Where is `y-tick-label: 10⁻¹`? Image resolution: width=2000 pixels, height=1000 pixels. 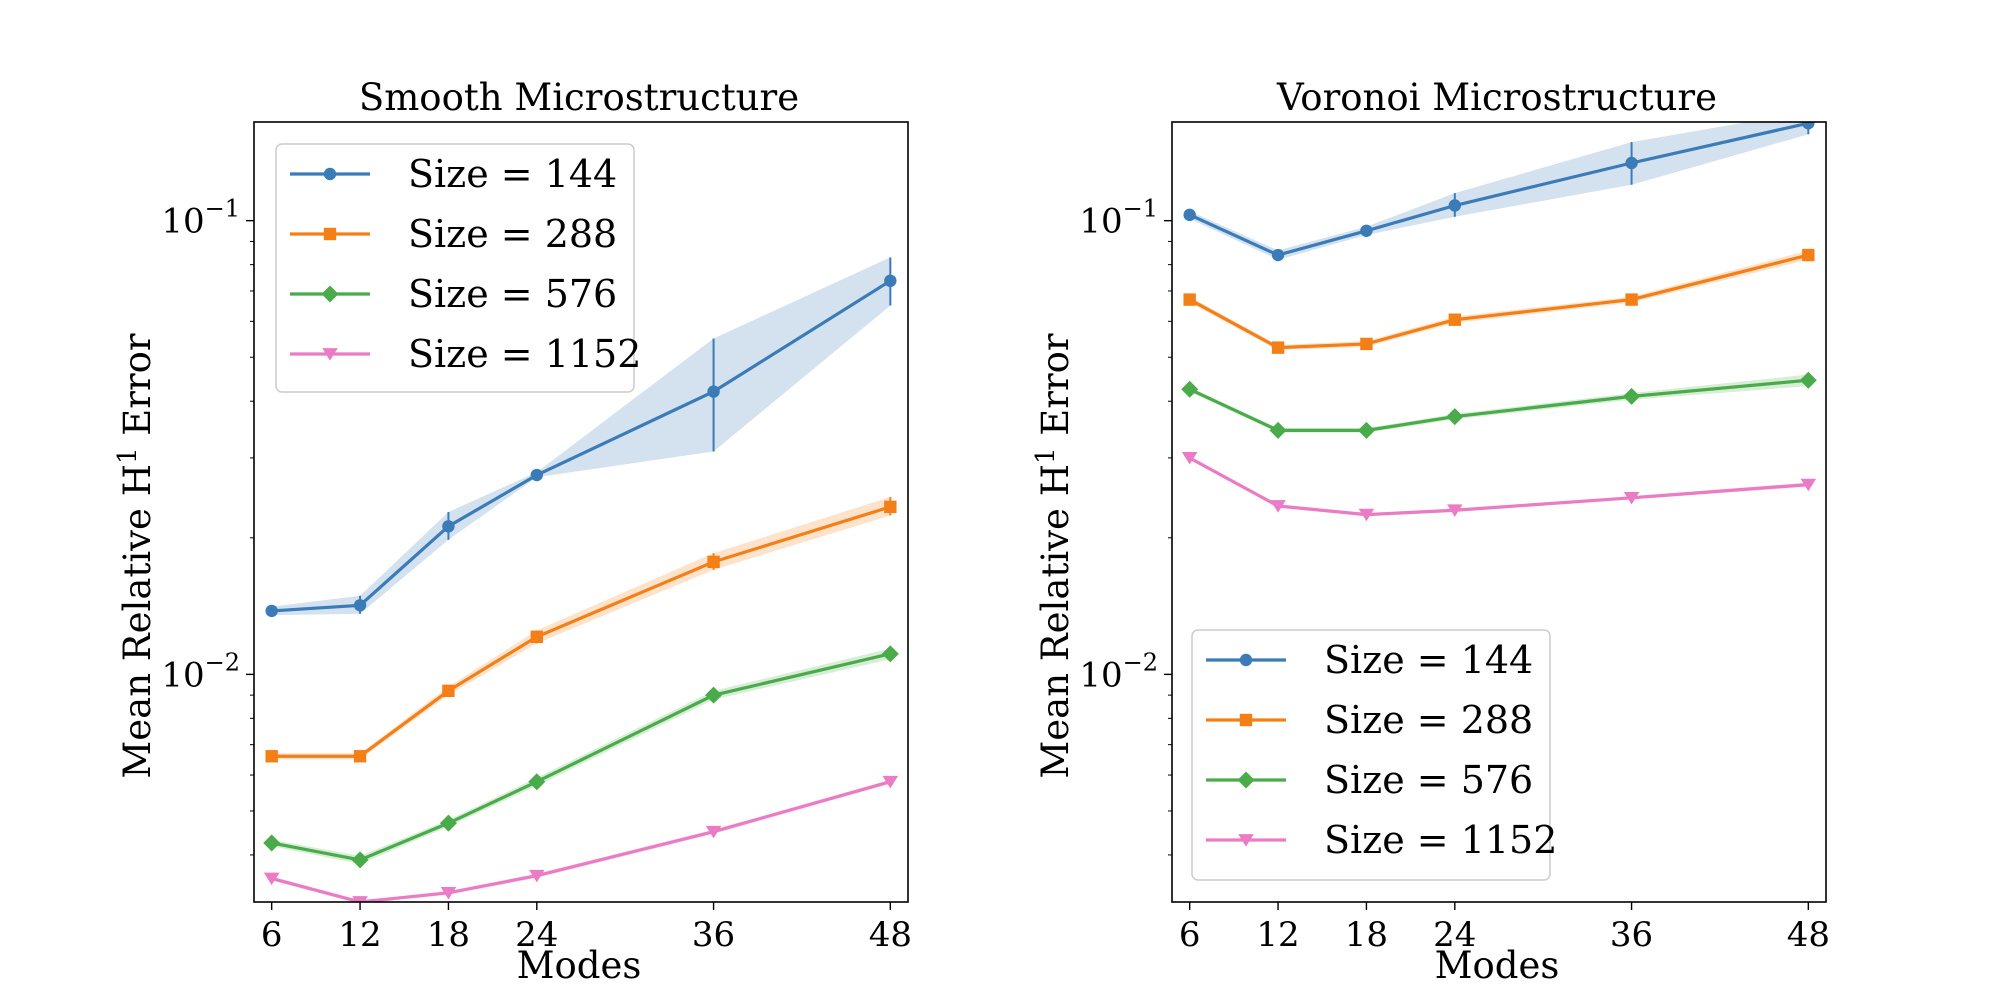 y-tick-label: 10⁻¹ is located at coordinates (200, 218).